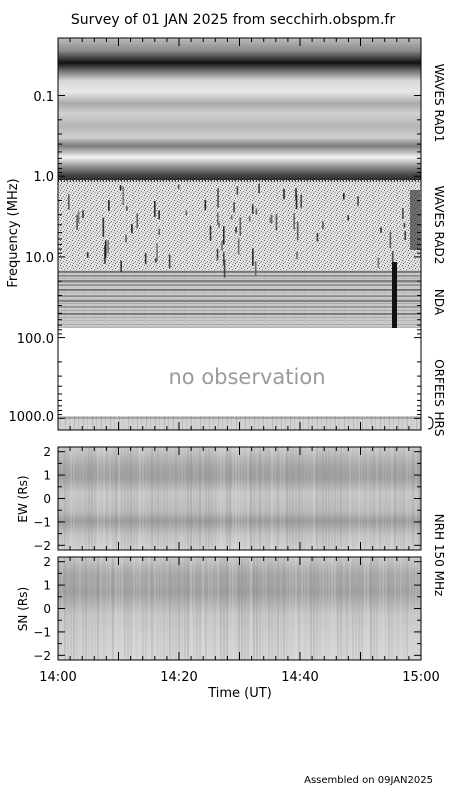 The width and height of the screenshot is (450, 800). What do you see at coordinates (239, 225) in the screenshot?
I see `waves-rad2-band` at bounding box center [239, 225].